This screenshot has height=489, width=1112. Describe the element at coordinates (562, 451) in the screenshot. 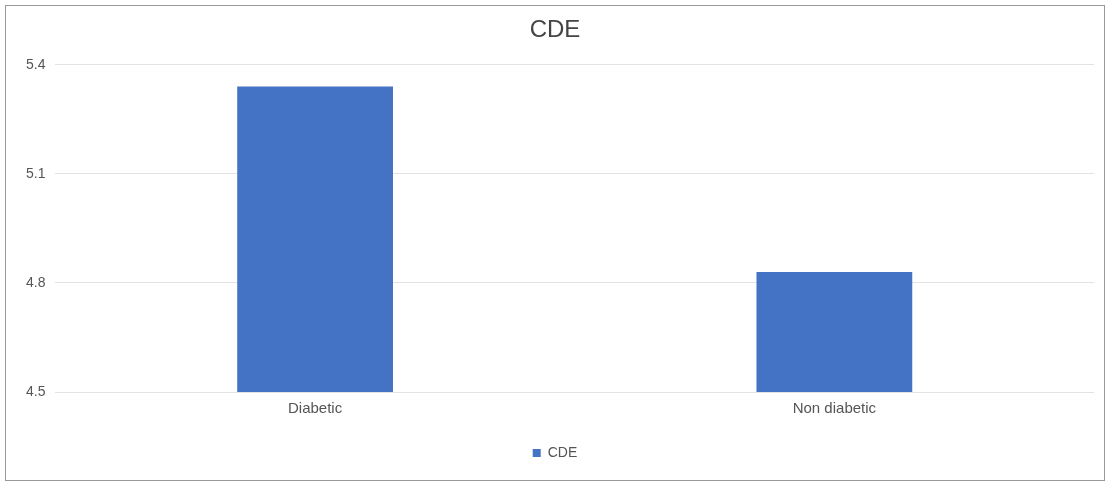

I see `legend-label: CDE` at that location.